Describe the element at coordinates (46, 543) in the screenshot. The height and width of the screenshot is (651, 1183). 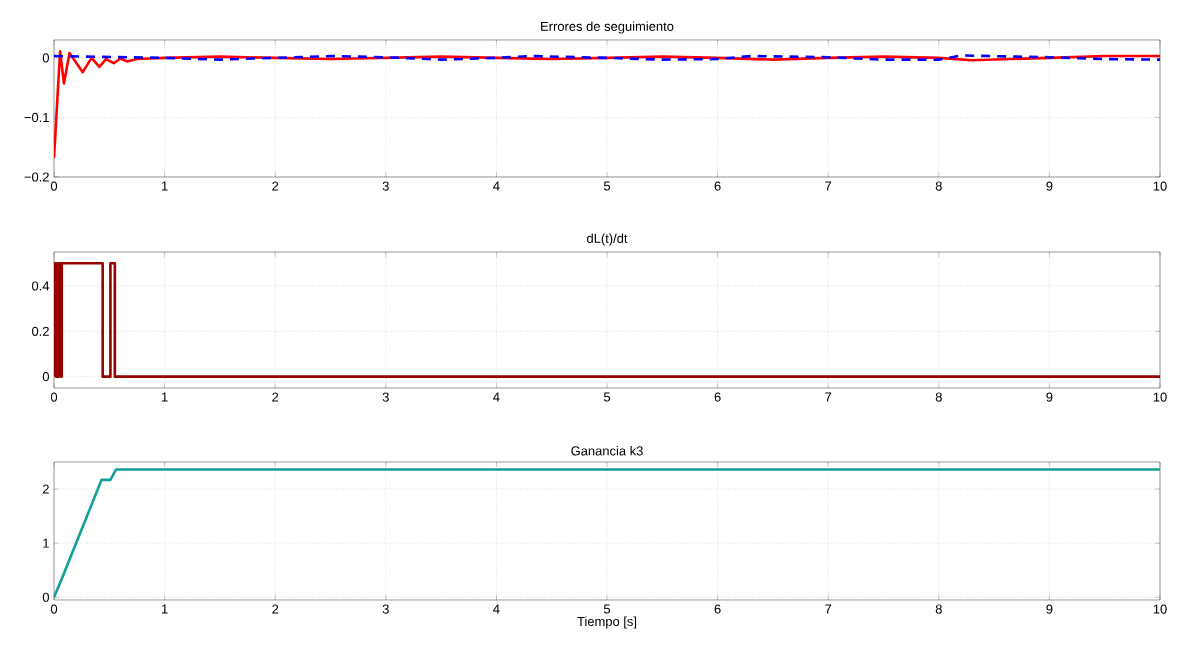
I see `y-tick-label: 1` at that location.